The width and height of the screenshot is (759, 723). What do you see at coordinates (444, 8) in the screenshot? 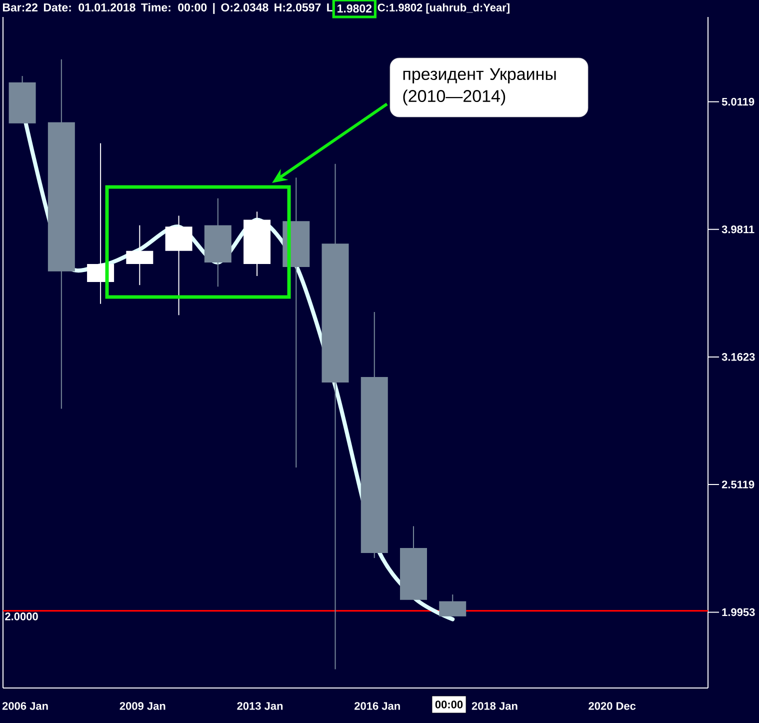
I see `text: C:1.9802 [uahrub_d:Year]` at bounding box center [444, 8].